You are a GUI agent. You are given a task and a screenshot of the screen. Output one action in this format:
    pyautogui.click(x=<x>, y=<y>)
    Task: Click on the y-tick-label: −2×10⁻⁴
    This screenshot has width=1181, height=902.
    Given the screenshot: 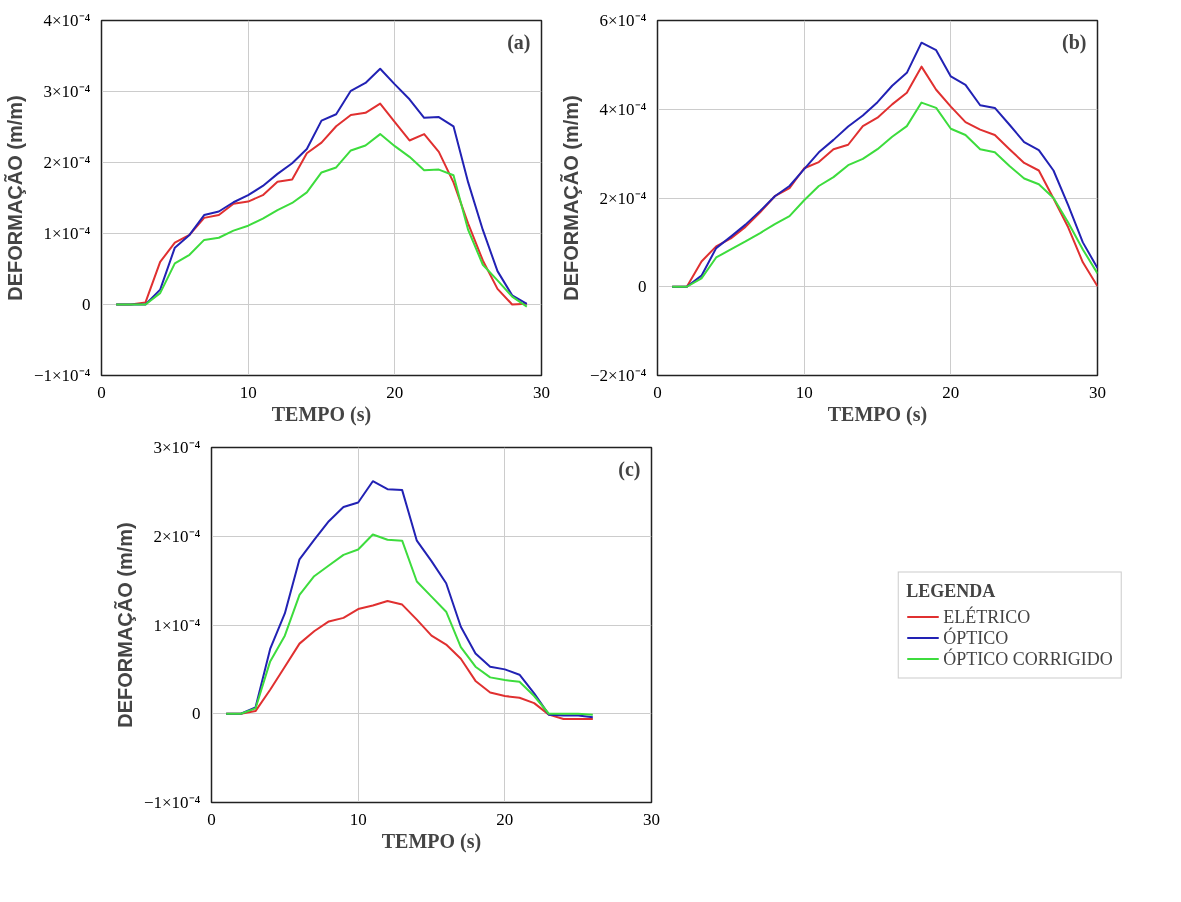 What is the action you would take?
    pyautogui.click(x=618, y=375)
    